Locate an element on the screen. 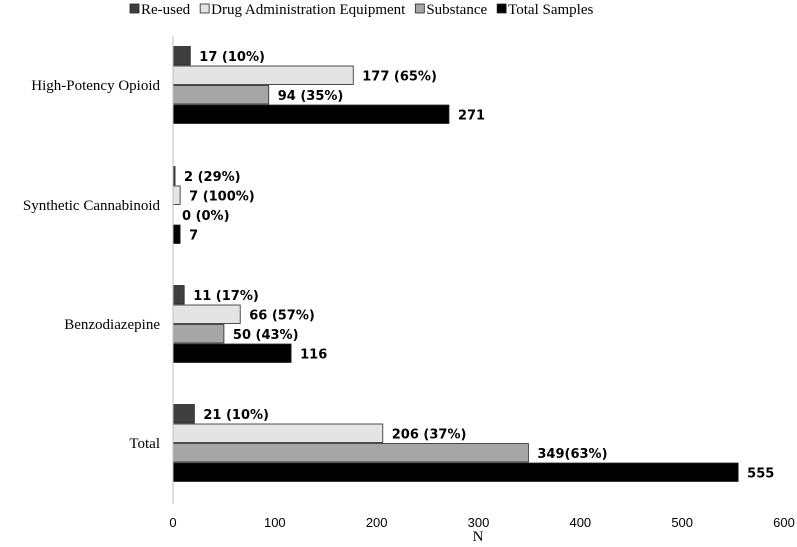 Image resolution: width=797 pixels, height=547 pixels. x-tick-label: 0 is located at coordinates (172, 522).